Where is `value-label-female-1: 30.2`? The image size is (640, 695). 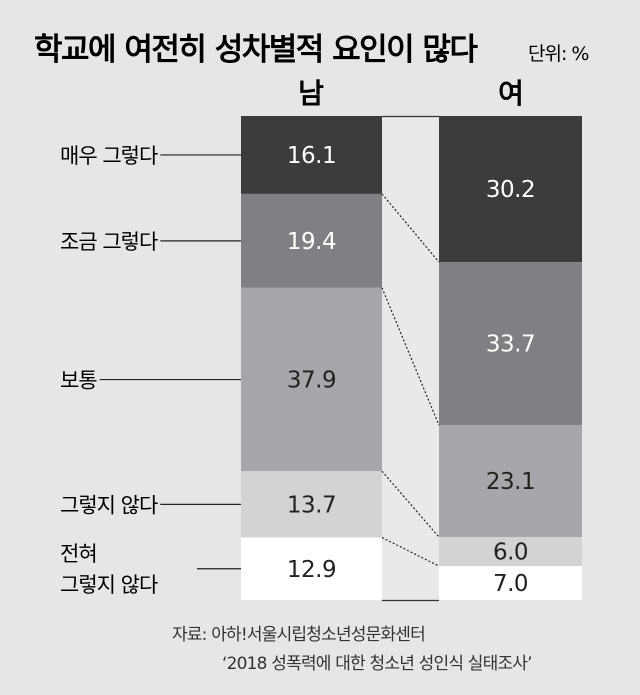
value-label-female-1: 30.2 is located at coordinates (510, 190).